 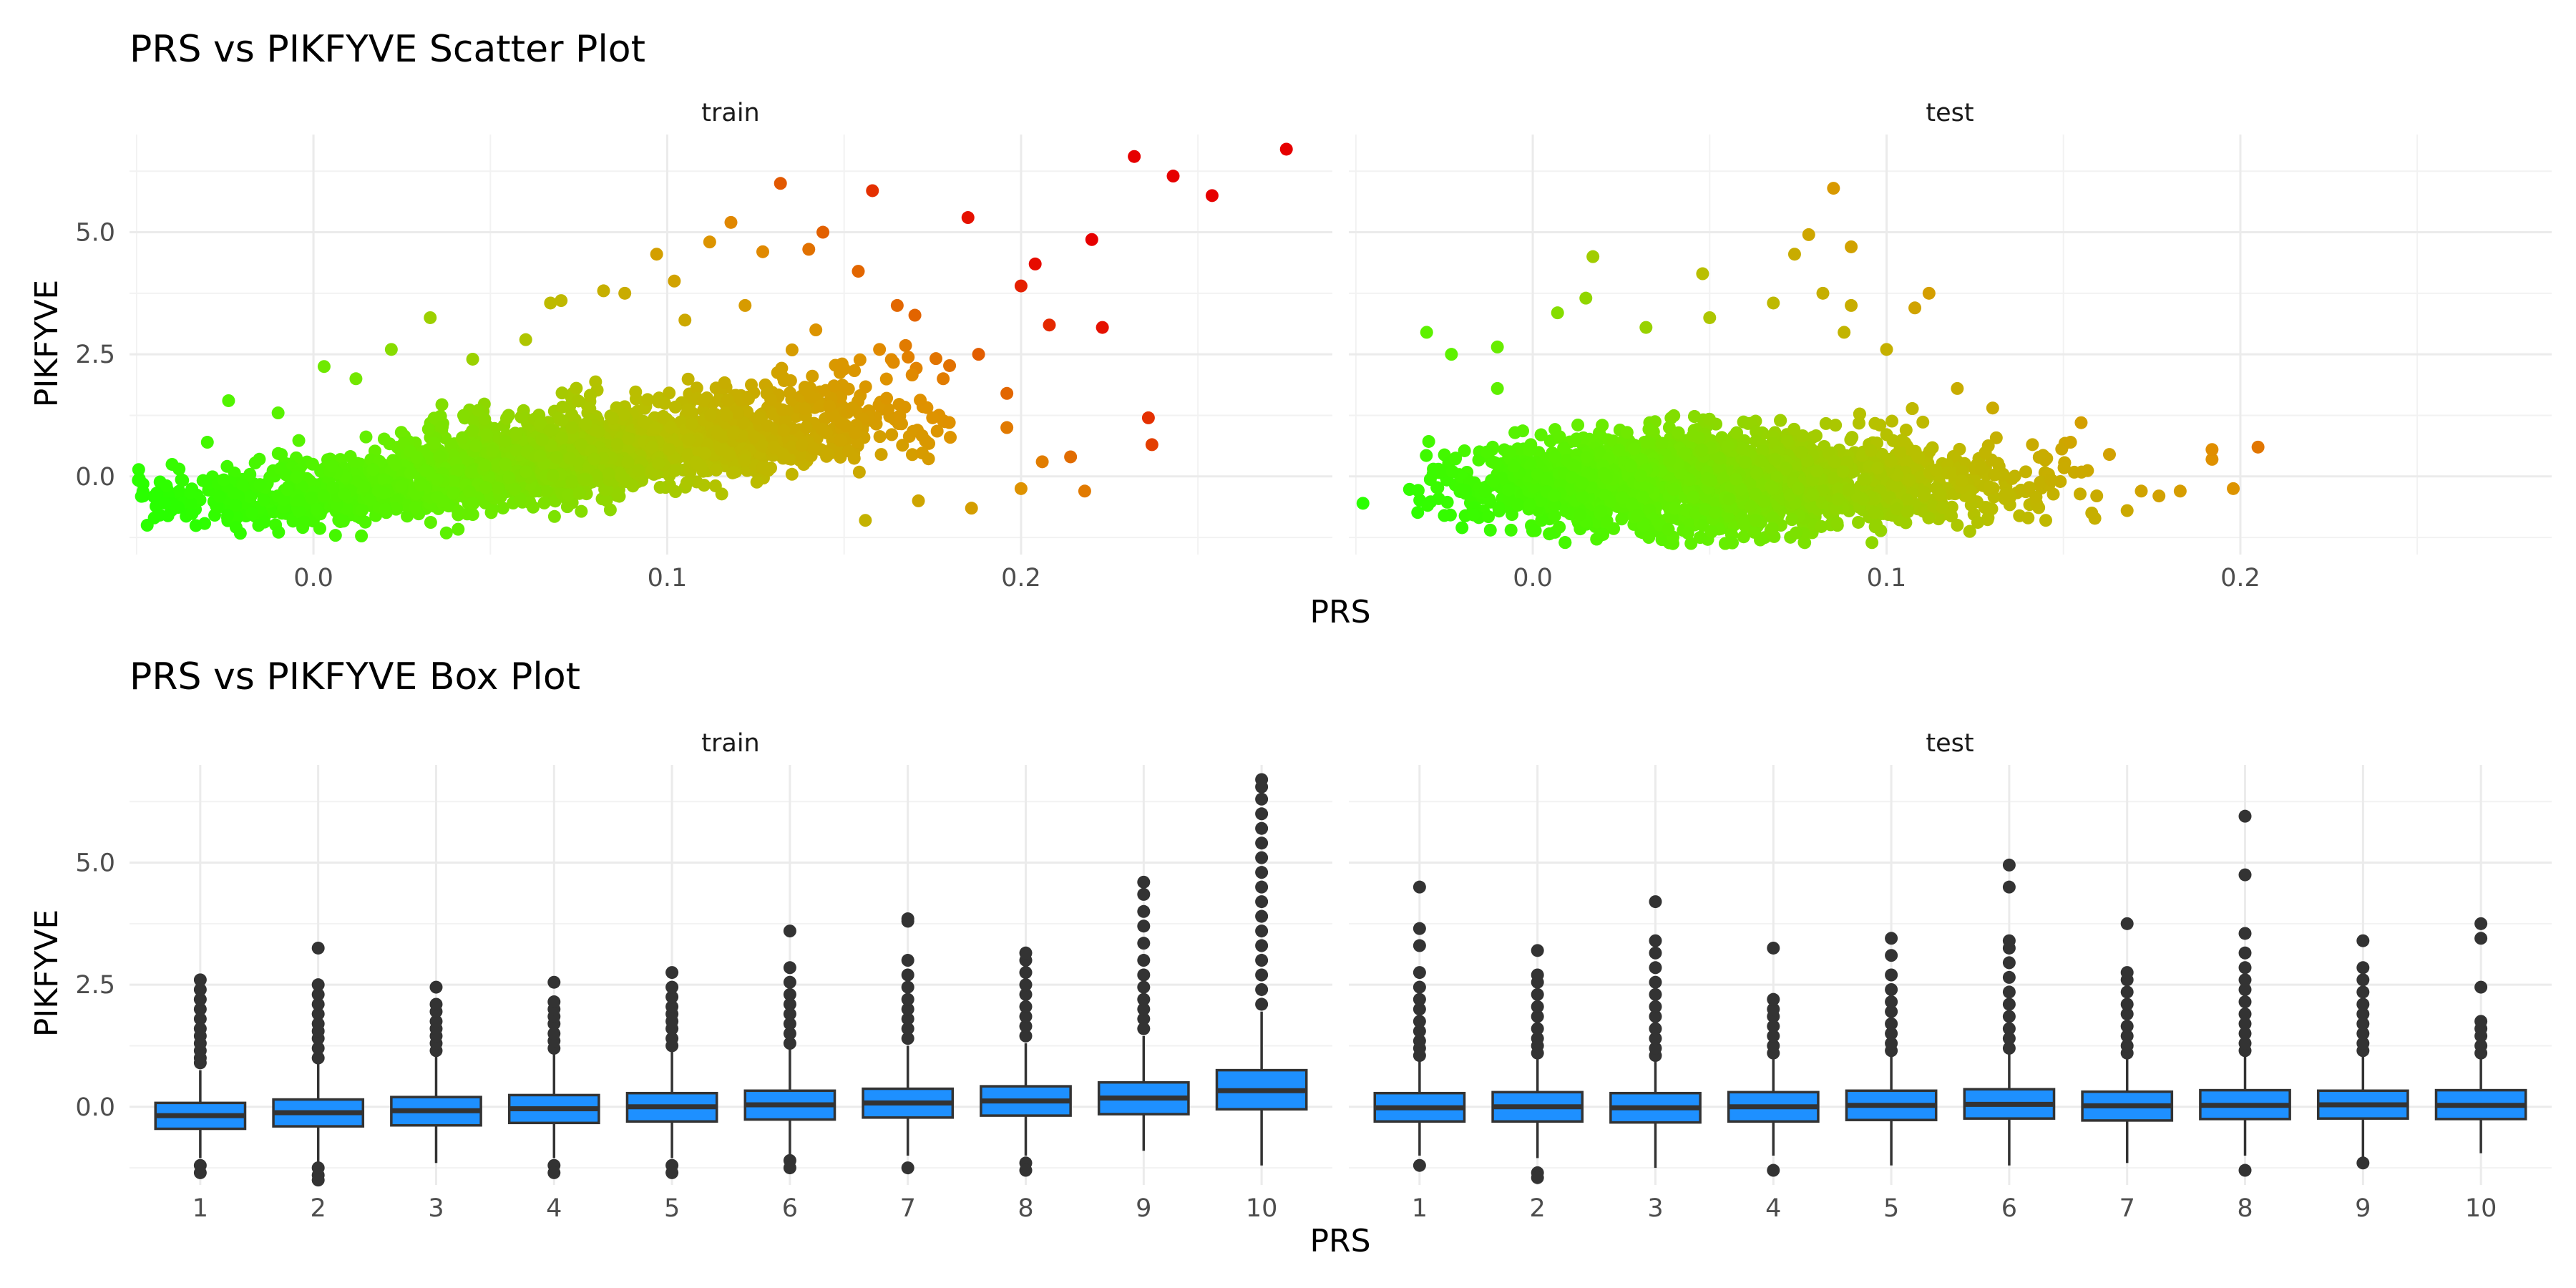 I want to click on scatter-title: PRS vs PIKFYVE Scatter Plot, so click(x=387, y=49).